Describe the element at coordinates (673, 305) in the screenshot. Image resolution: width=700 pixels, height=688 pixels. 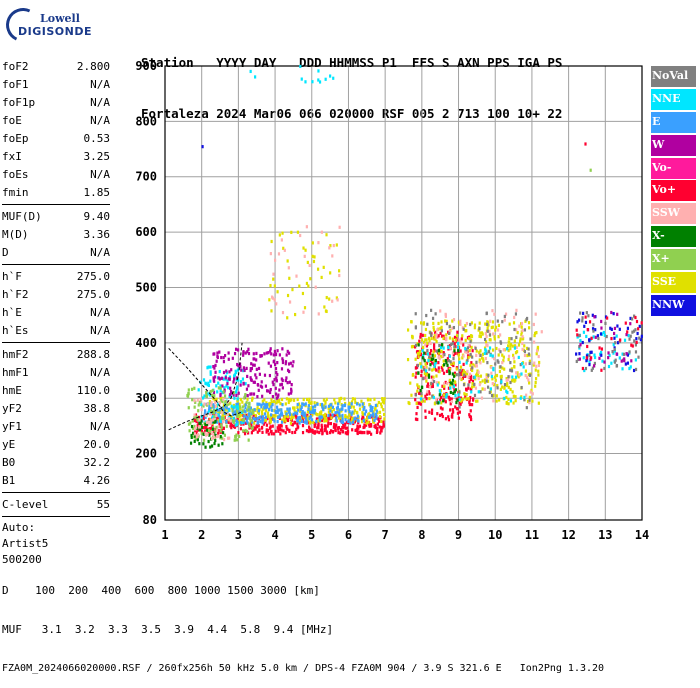
I see `legend-entry: NNW` at that location.